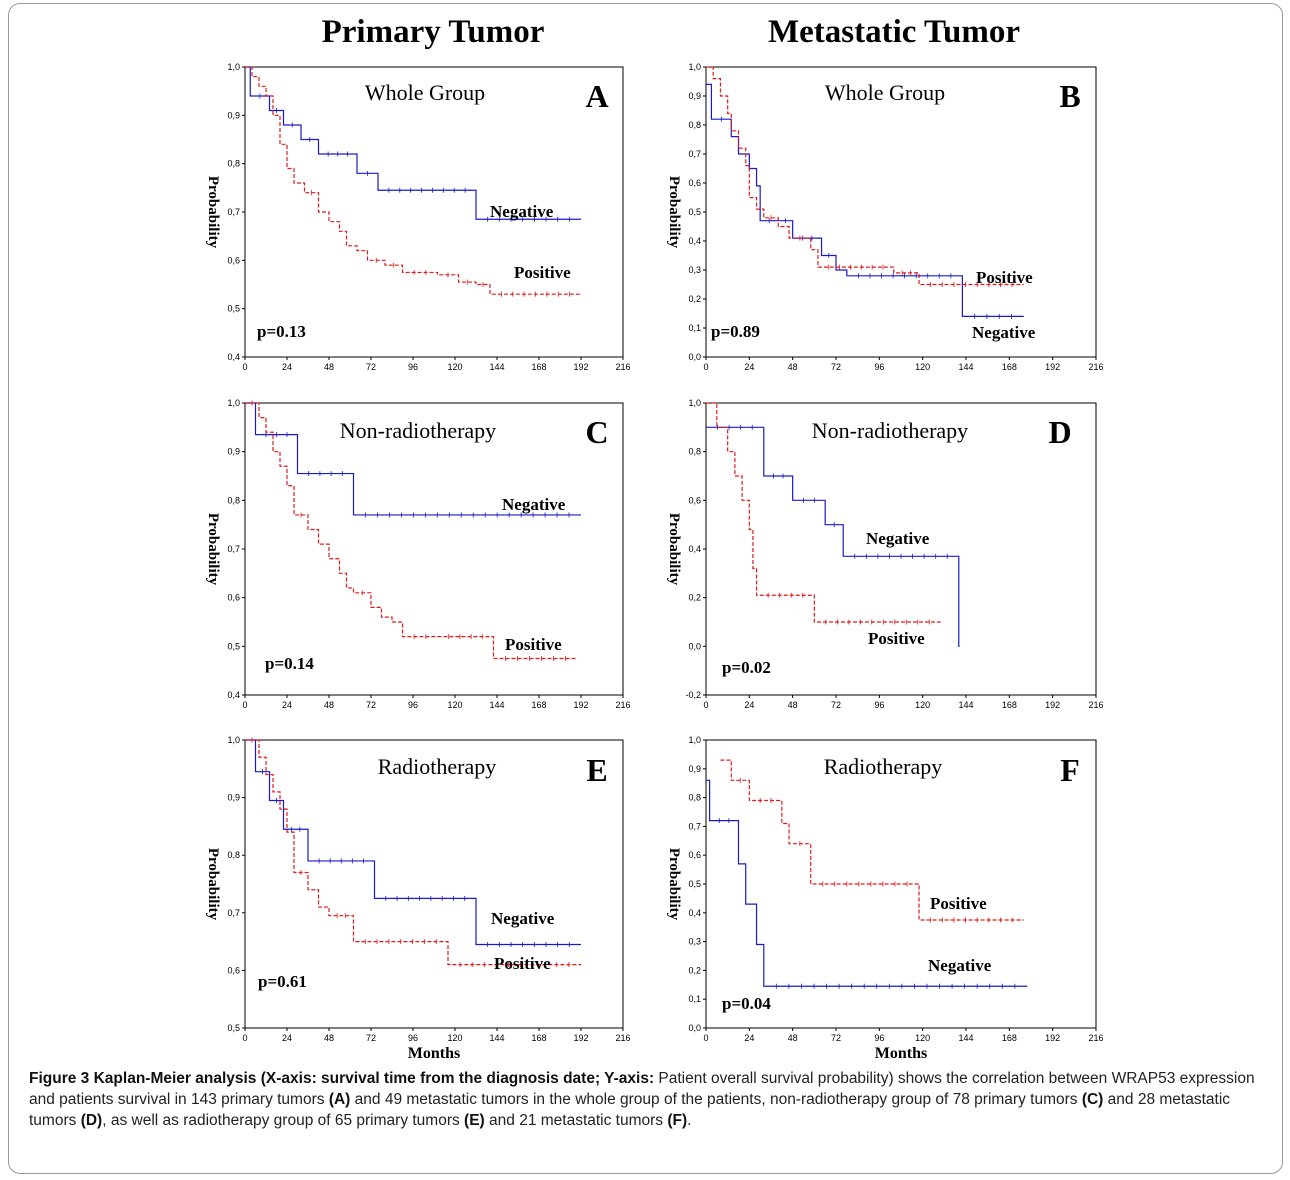 This screenshot has height=1180, width=1290. What do you see at coordinates (433, 32) in the screenshot?
I see `column-title-primary: Primary Tumor` at bounding box center [433, 32].